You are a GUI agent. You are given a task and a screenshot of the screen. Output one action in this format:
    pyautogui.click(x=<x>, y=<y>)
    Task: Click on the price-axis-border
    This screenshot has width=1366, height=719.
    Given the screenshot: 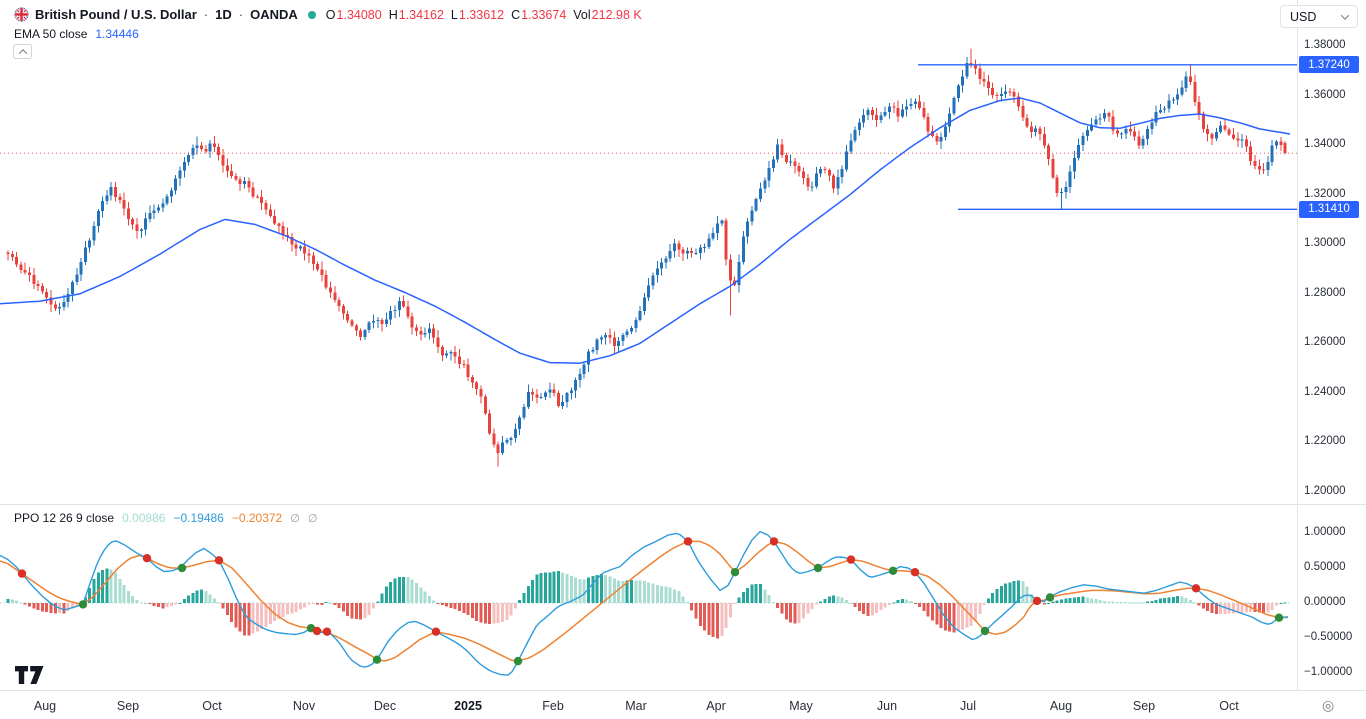 What is the action you would take?
    pyautogui.click(x=1297, y=345)
    